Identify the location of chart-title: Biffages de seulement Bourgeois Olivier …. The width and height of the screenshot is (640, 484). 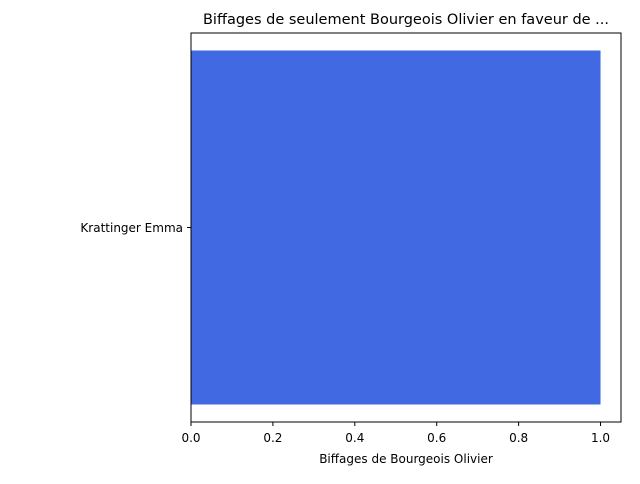
(406, 20).